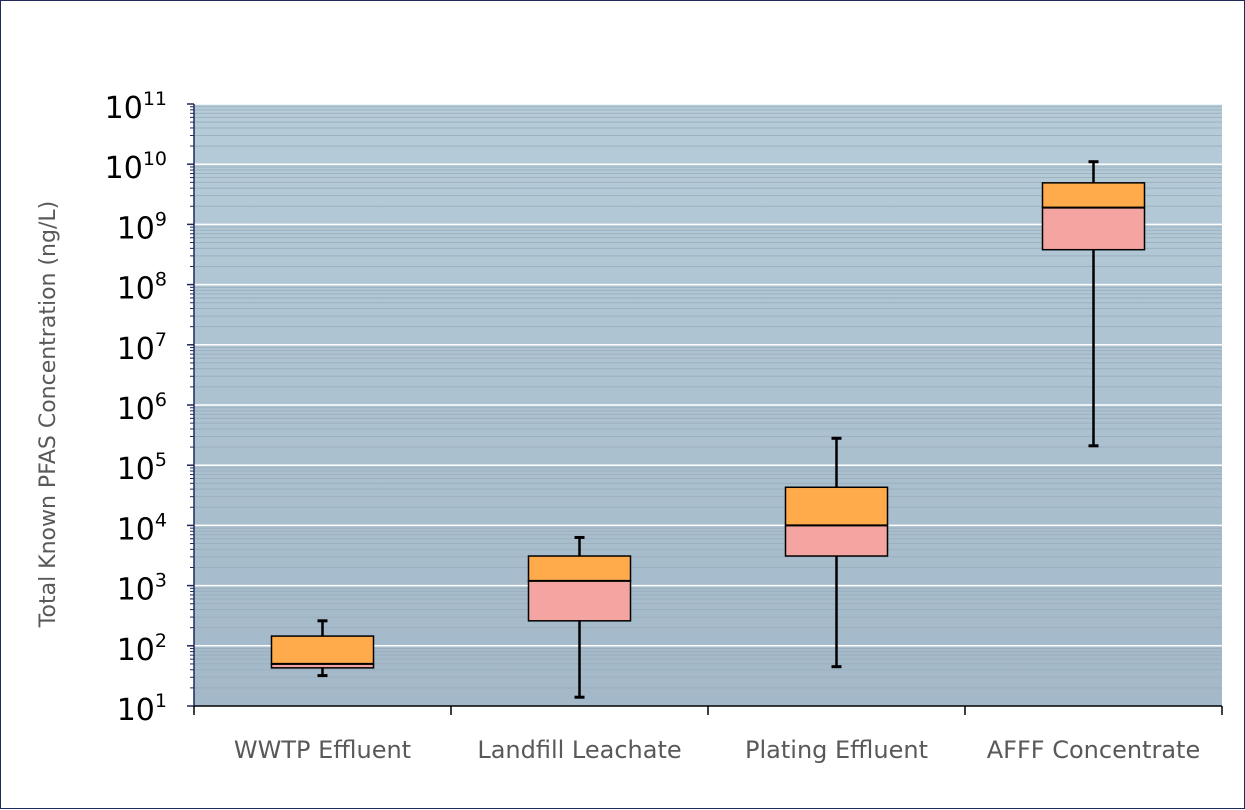 This screenshot has width=1245, height=810. I want to click on y-tick-label: 10¹, so click(142, 709).